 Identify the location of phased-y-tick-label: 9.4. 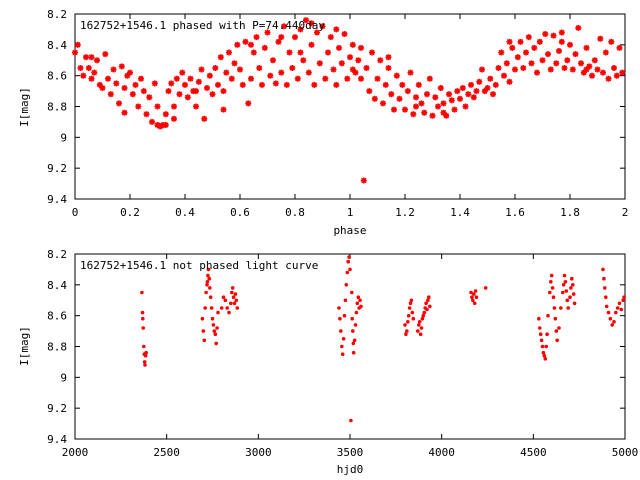
(57, 199).